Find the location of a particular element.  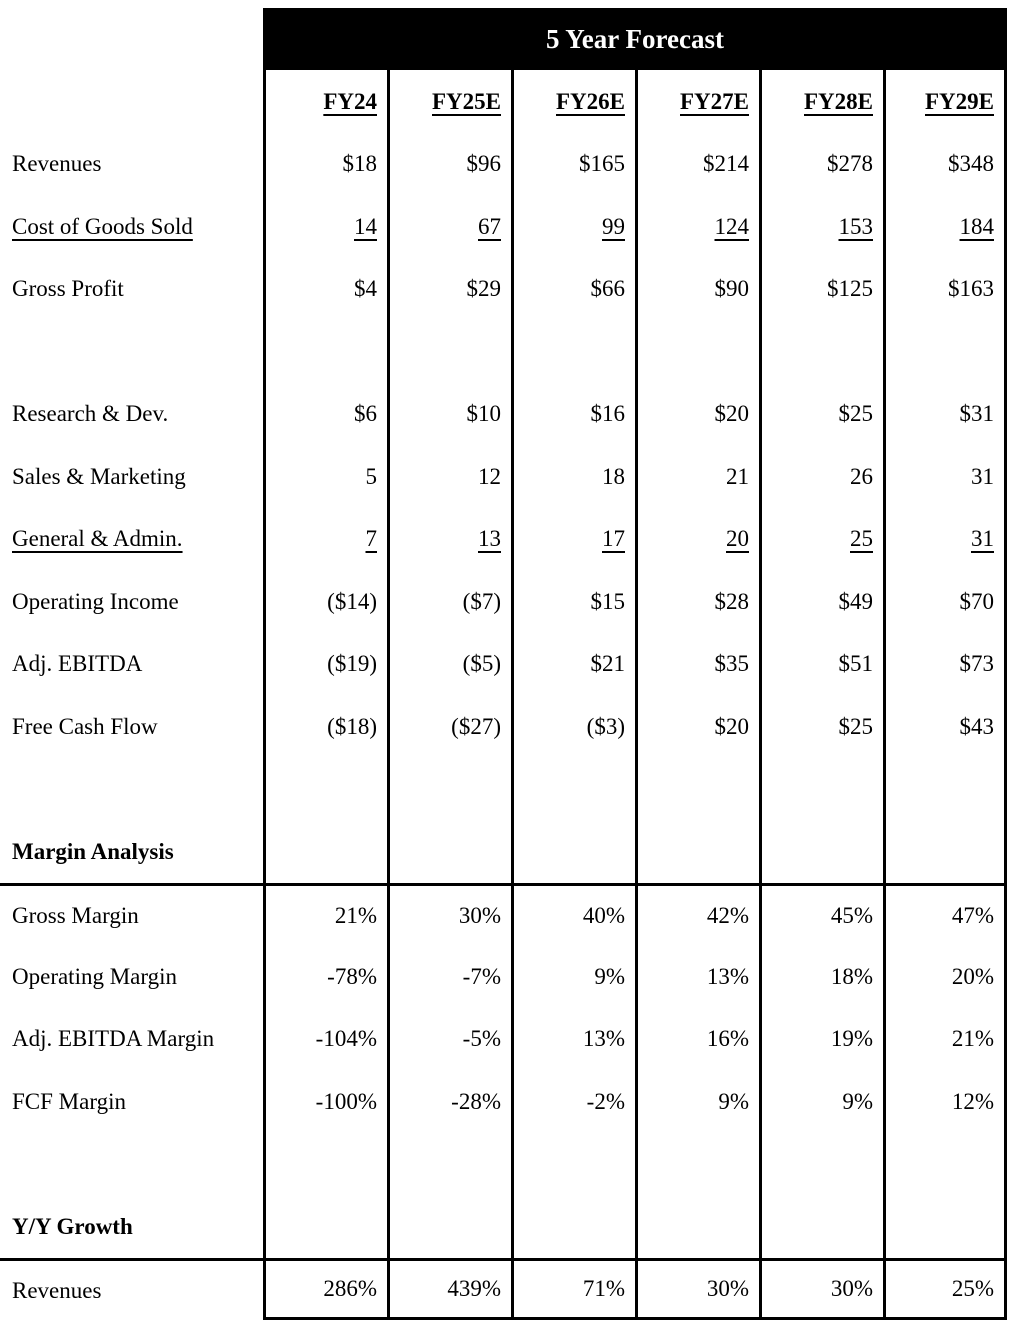

column-header-fy29e: FY29E is located at coordinates (945, 101).